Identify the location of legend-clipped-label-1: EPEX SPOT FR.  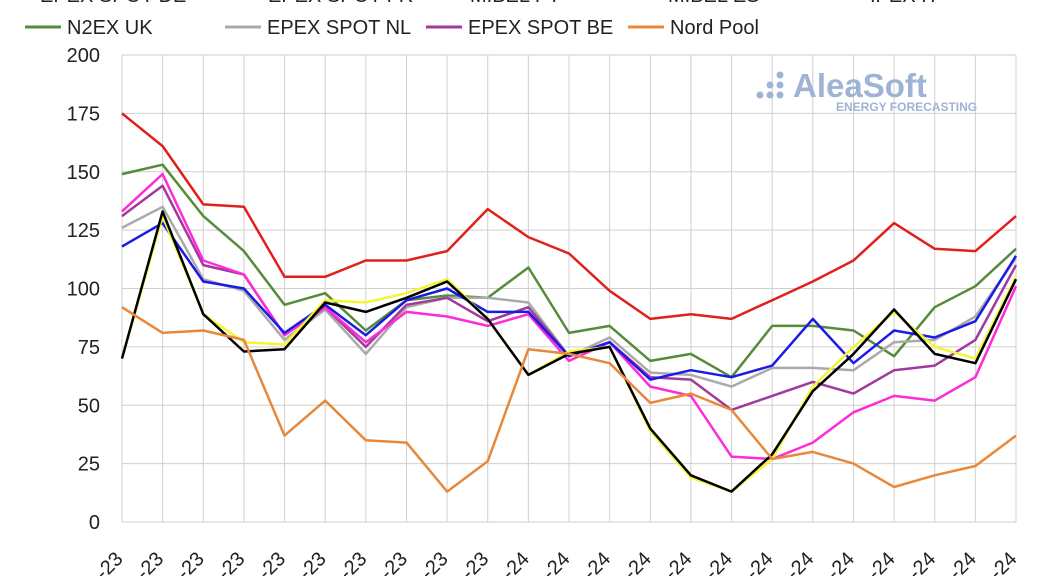
(340, 3).